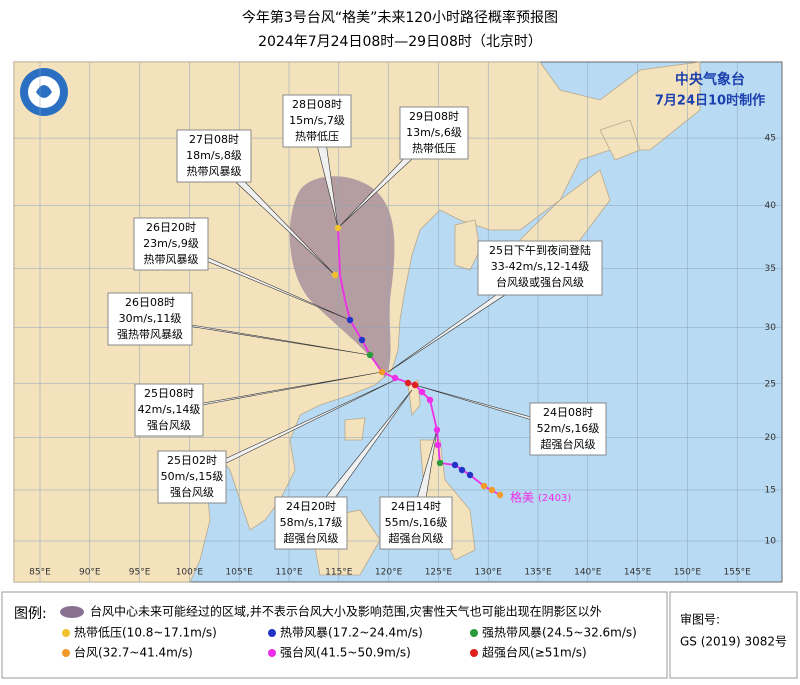  I want to click on legend-label: 强台风(41.5~50.9m/s), so click(345, 652).